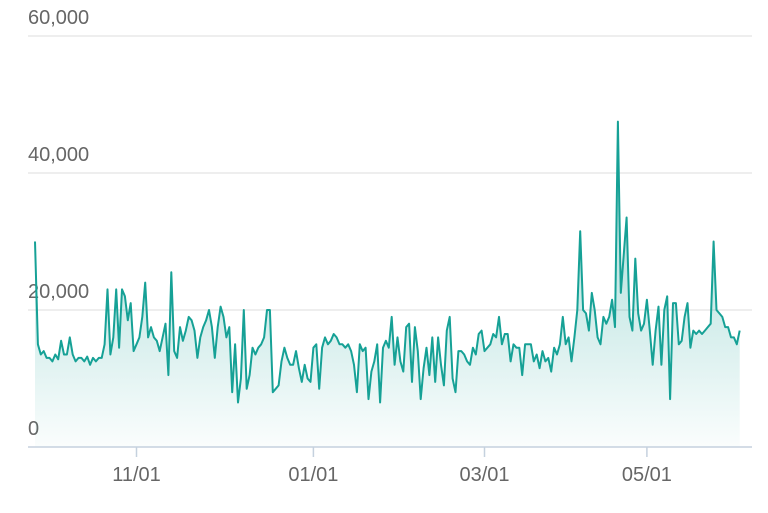 The width and height of the screenshot is (768, 513). I want to click on x-tick-label: 11/01, so click(136, 475).